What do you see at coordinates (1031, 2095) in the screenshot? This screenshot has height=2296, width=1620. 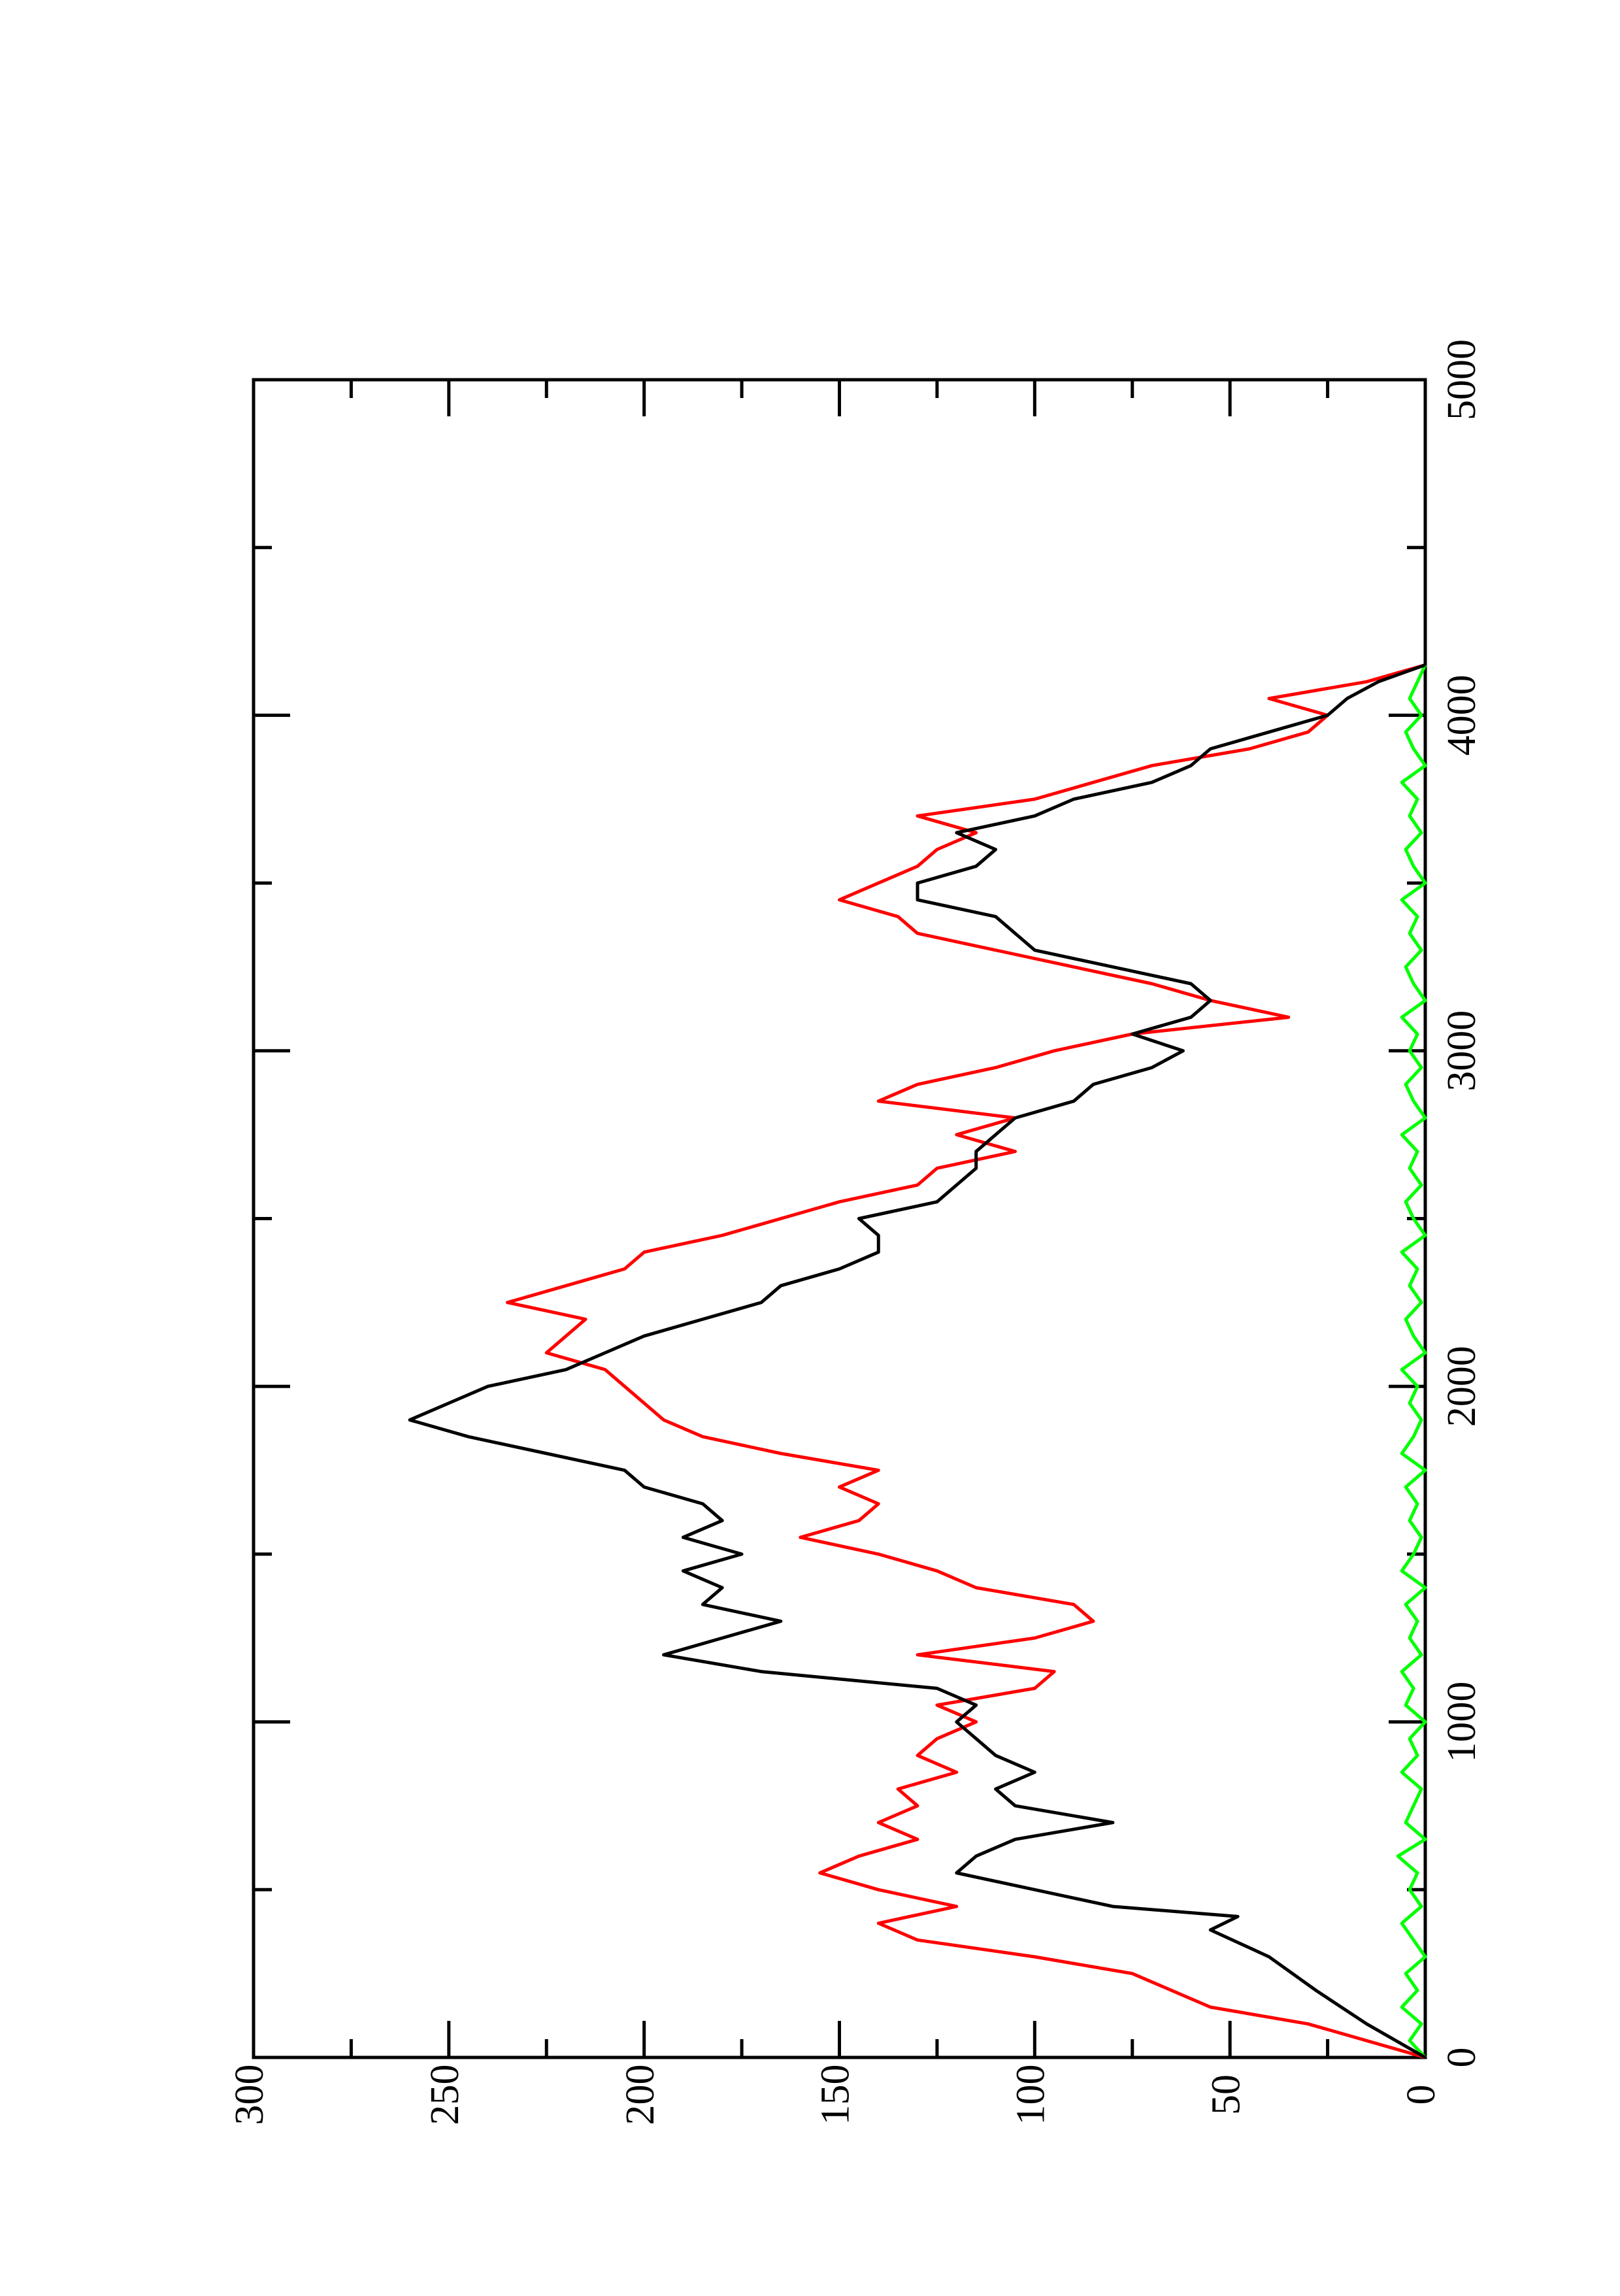 I see `y-tick-label: 100` at bounding box center [1031, 2095].